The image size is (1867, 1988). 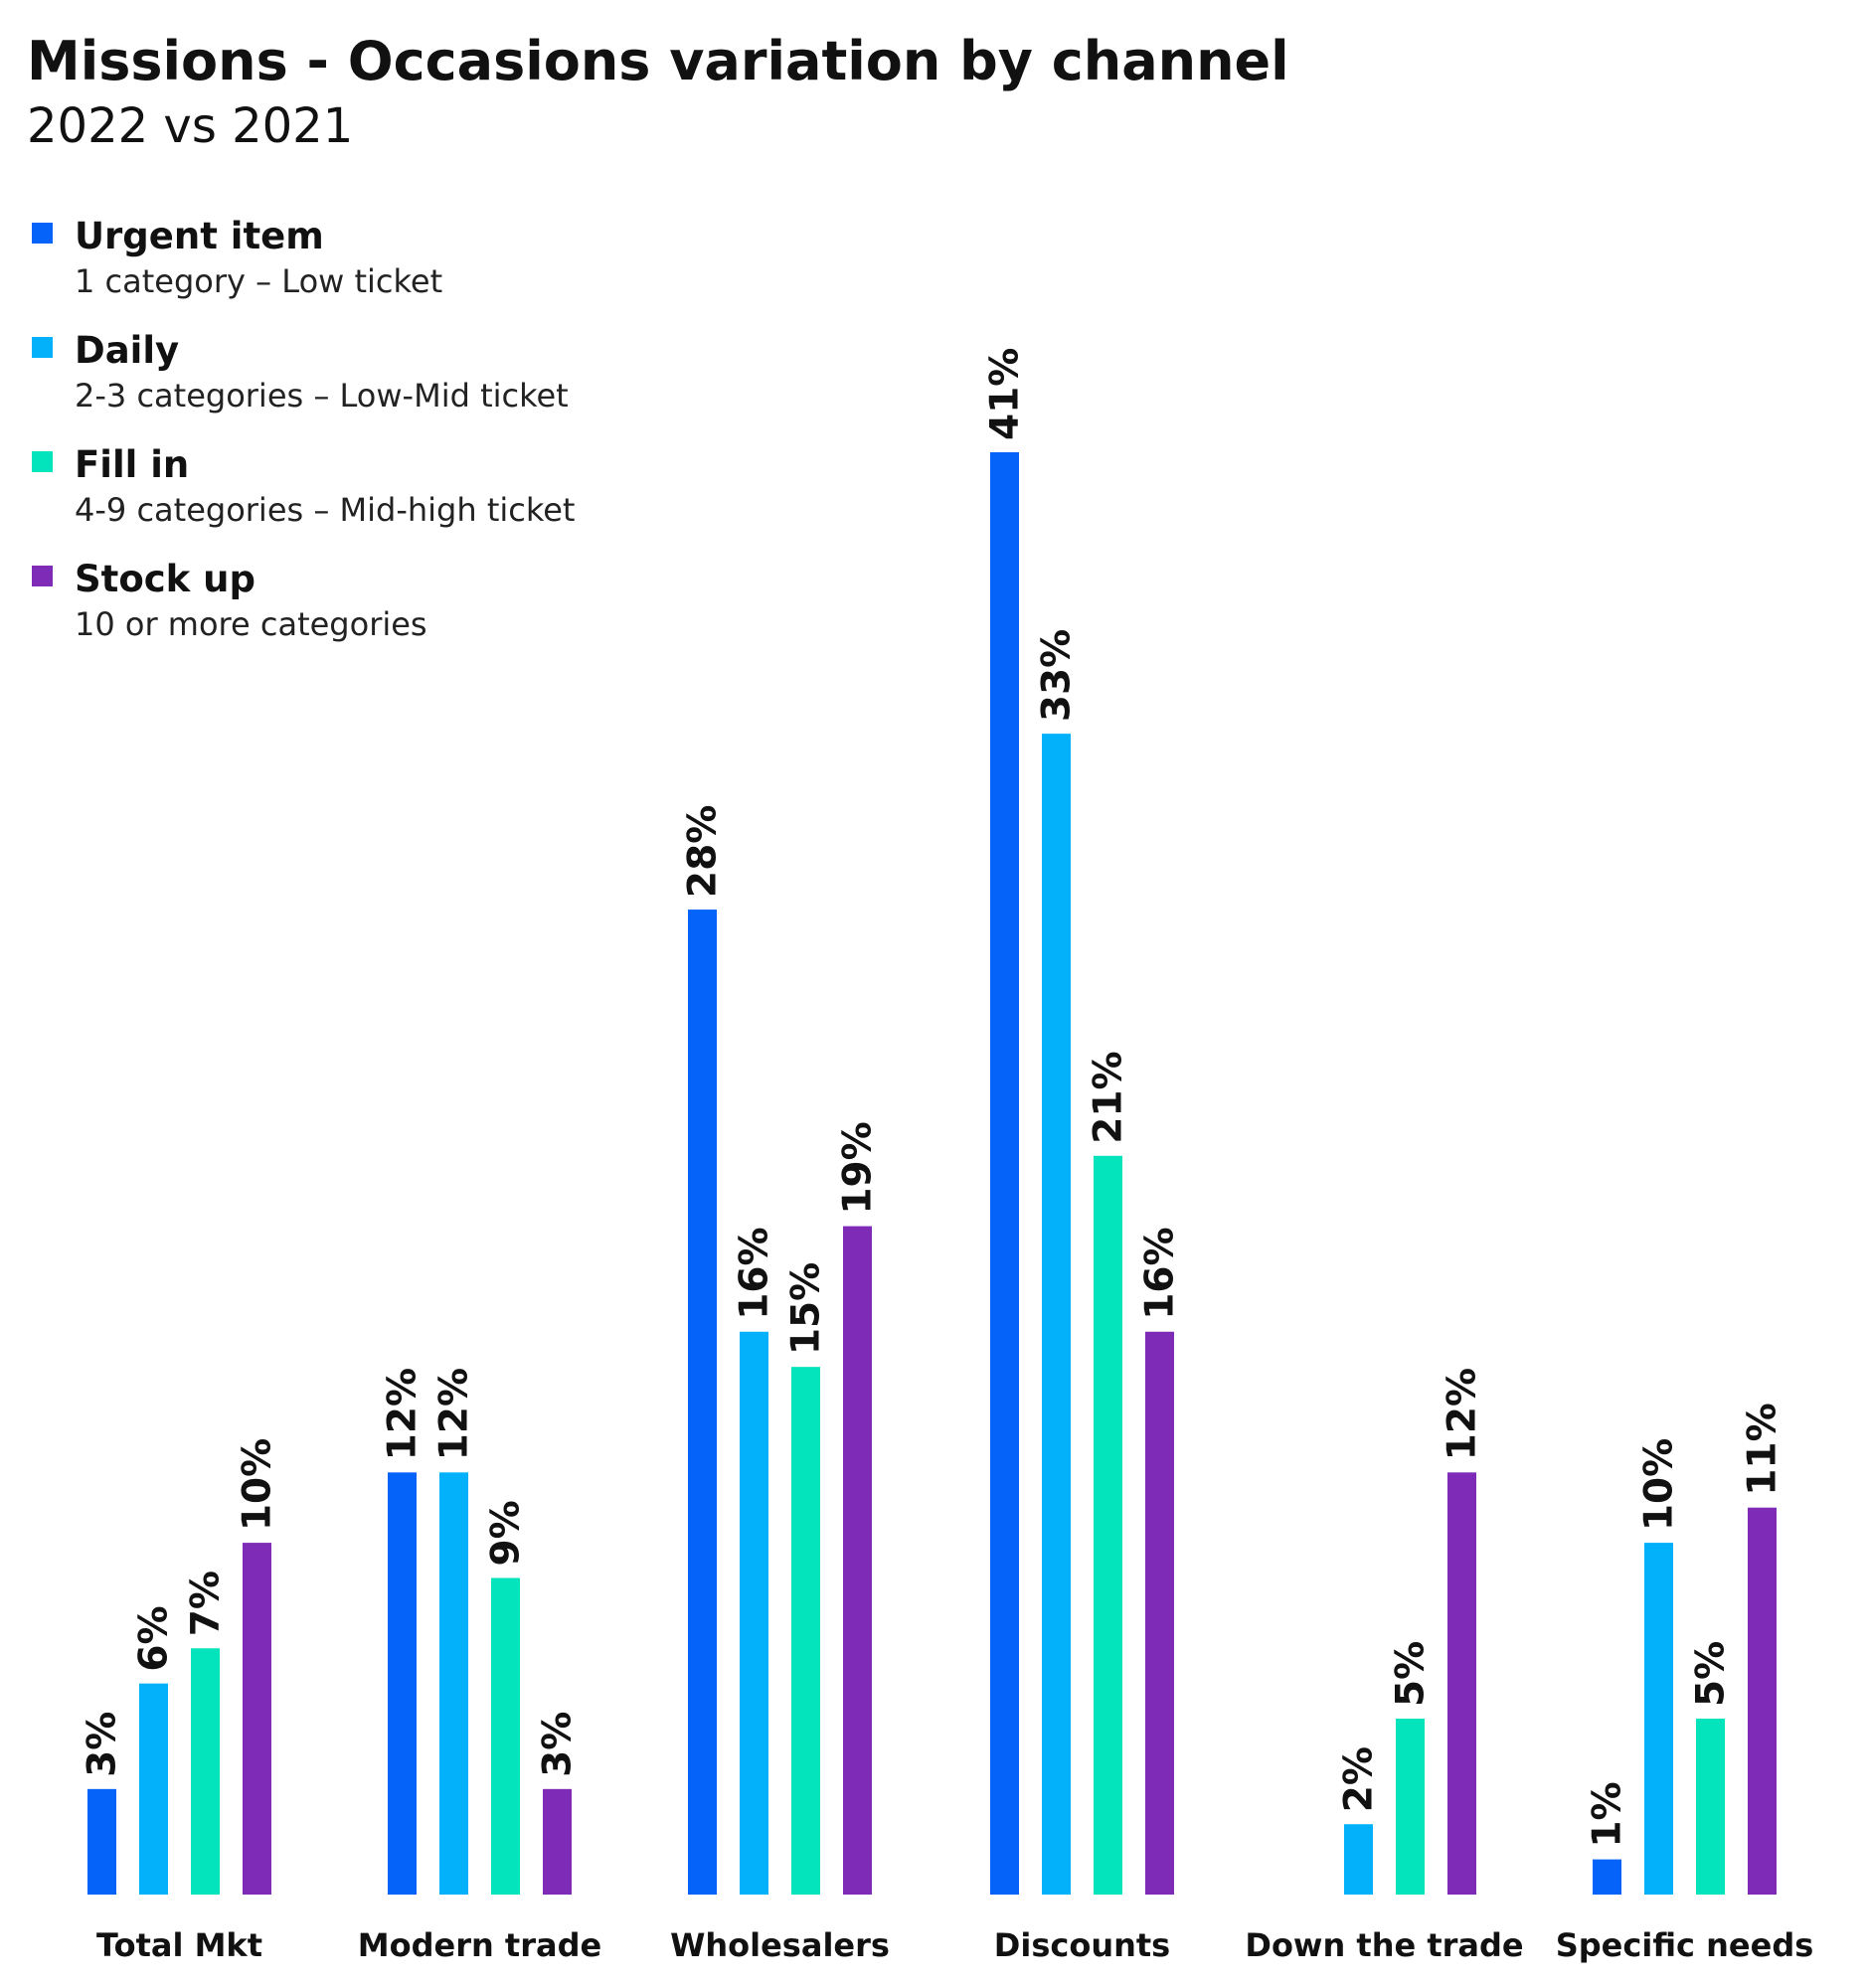 What do you see at coordinates (1159, 1613) in the screenshot?
I see `bar-discounts-stock-up` at bounding box center [1159, 1613].